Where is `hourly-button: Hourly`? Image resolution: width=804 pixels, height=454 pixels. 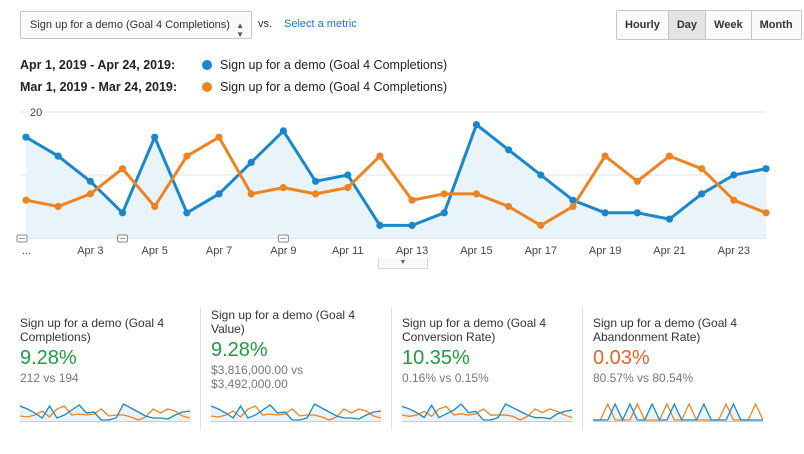
hourly-button: Hourly is located at coordinates (642, 25).